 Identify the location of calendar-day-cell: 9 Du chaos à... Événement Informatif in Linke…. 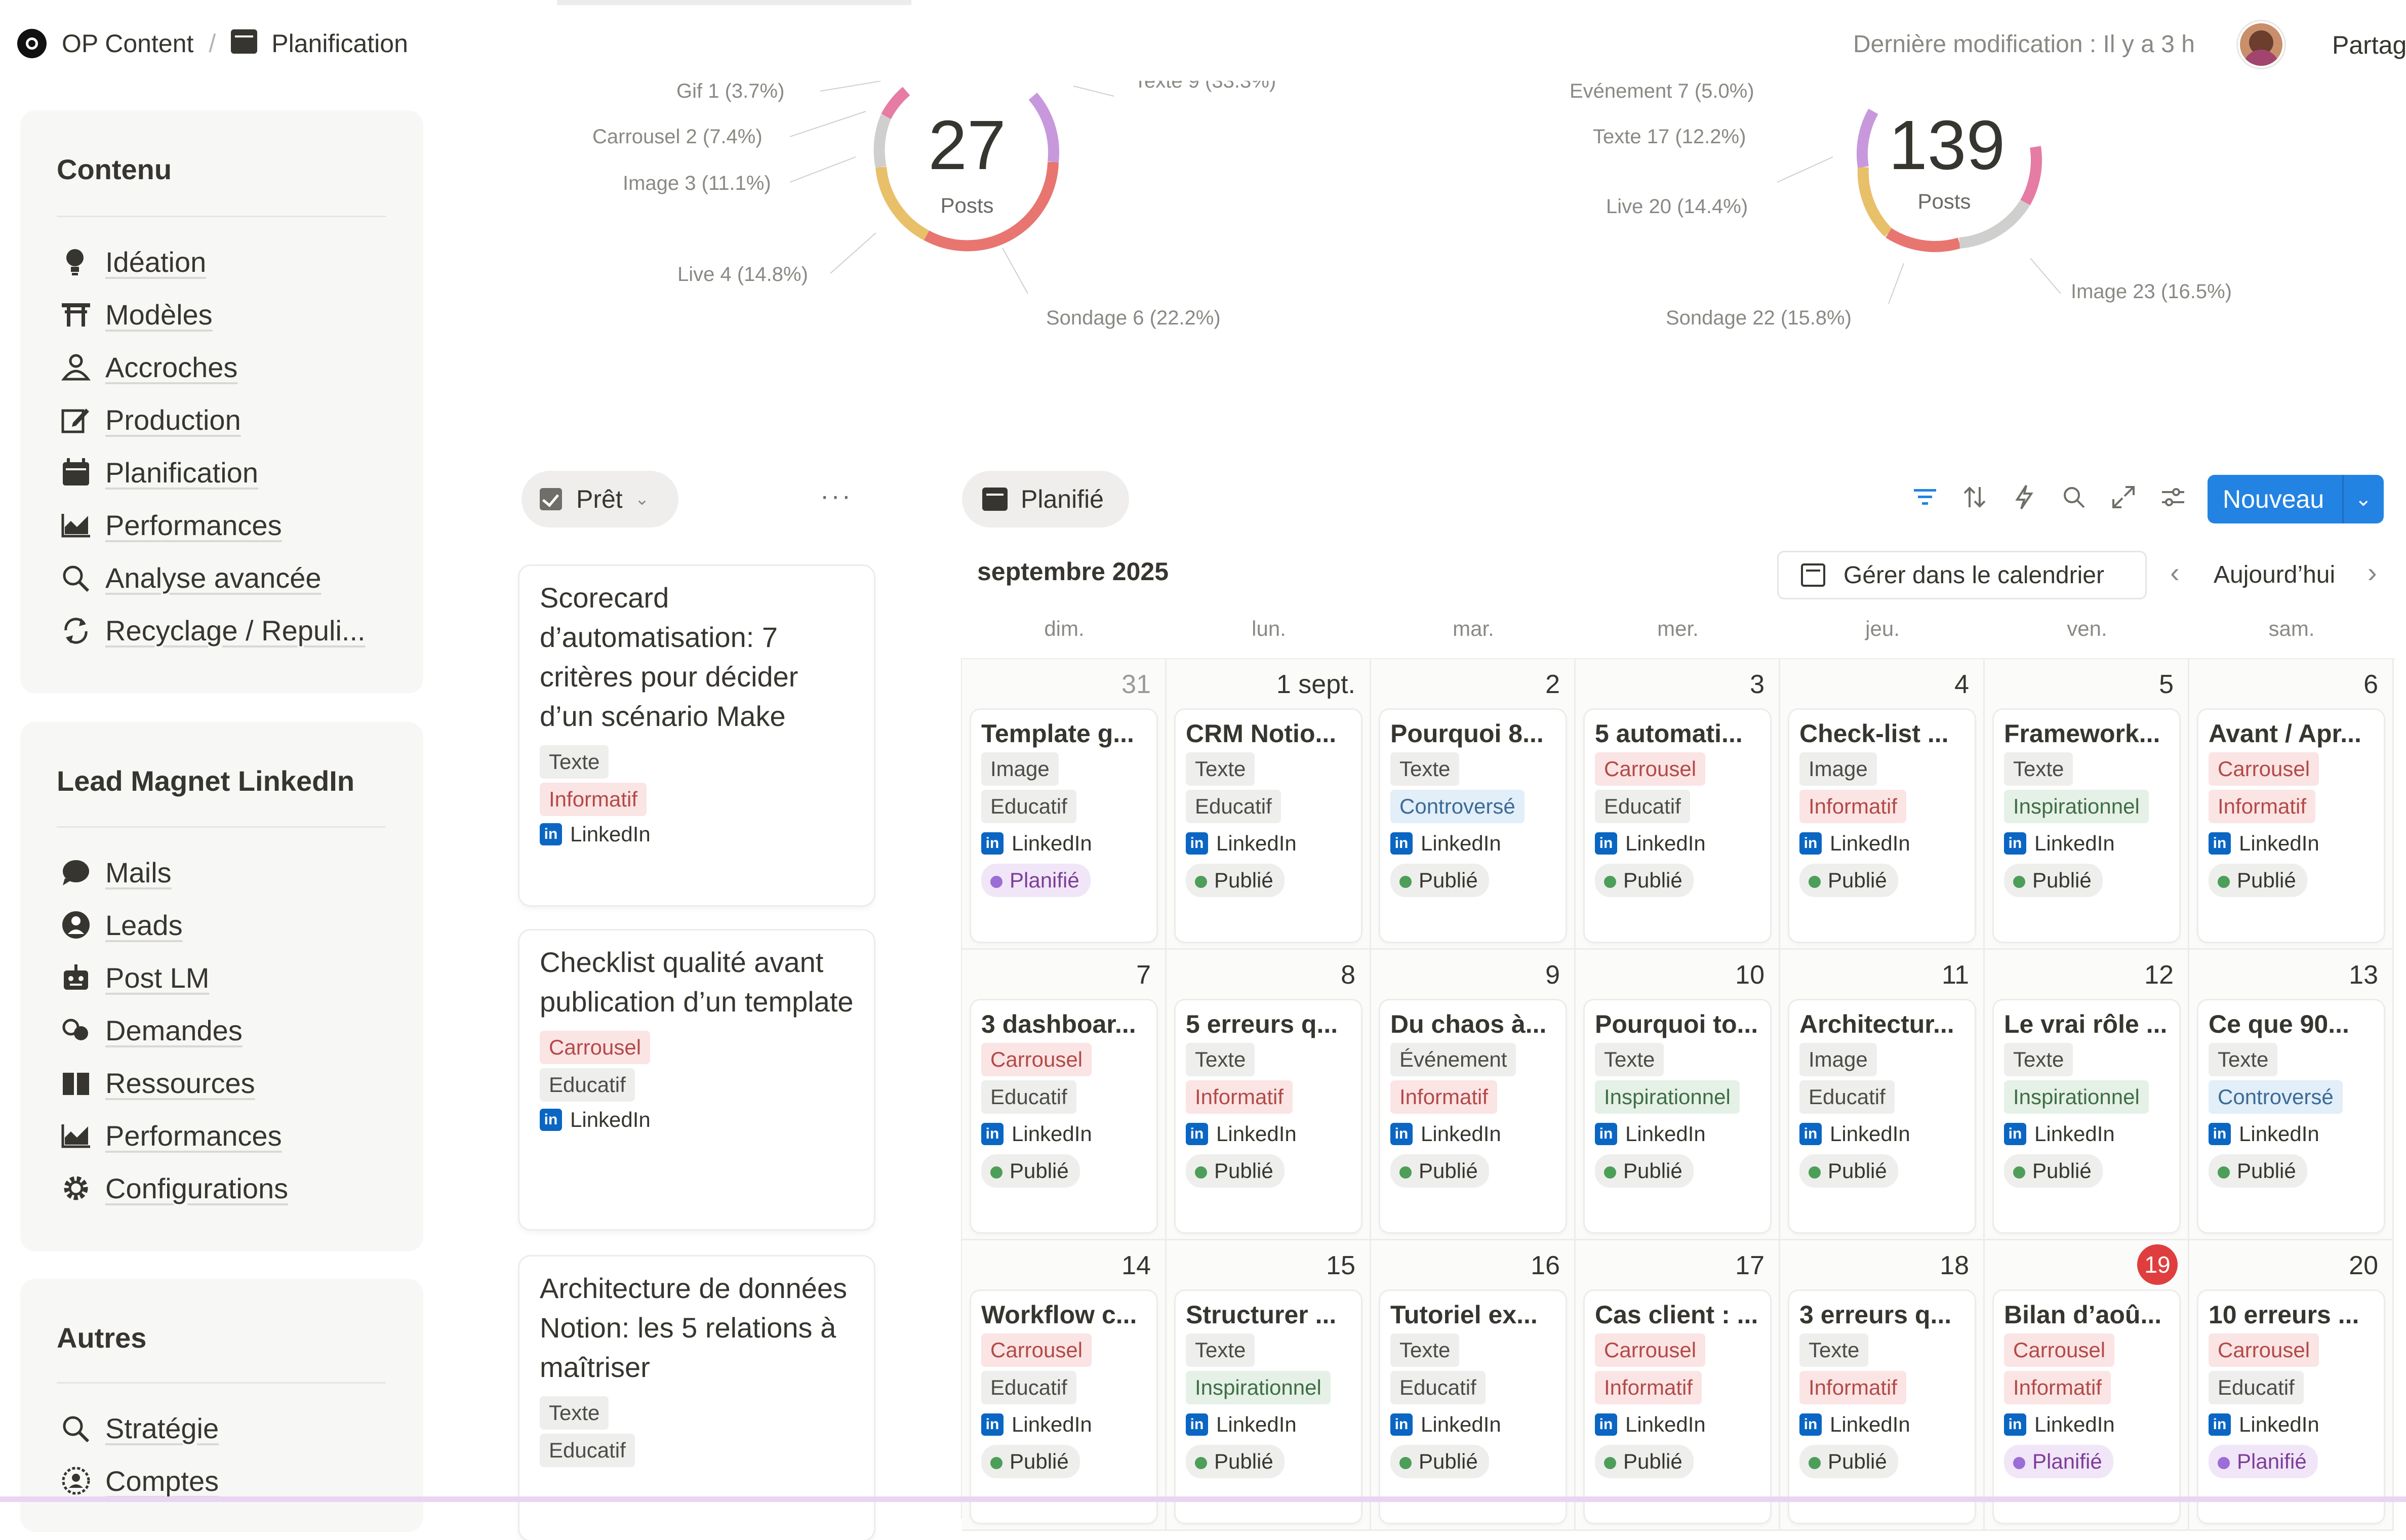
(1473, 1095).